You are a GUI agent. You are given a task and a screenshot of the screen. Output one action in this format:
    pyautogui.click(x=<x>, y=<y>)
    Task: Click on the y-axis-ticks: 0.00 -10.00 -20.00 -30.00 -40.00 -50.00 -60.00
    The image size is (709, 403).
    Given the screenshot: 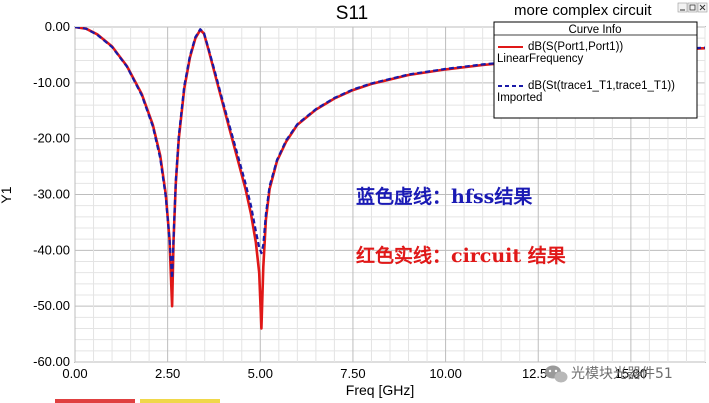 What is the action you would take?
    pyautogui.click(x=51, y=194)
    